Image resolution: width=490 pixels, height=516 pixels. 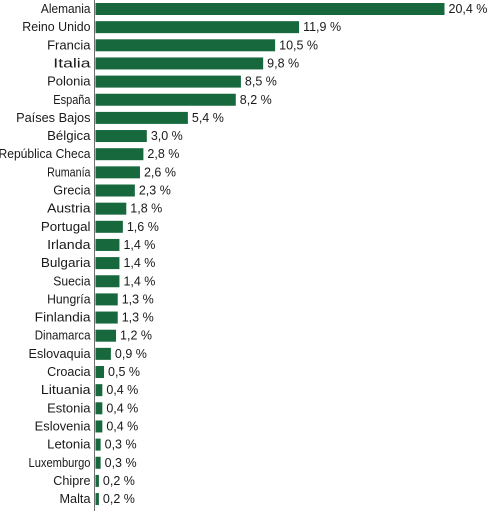 I want to click on category-label: Francia, so click(x=68, y=45).